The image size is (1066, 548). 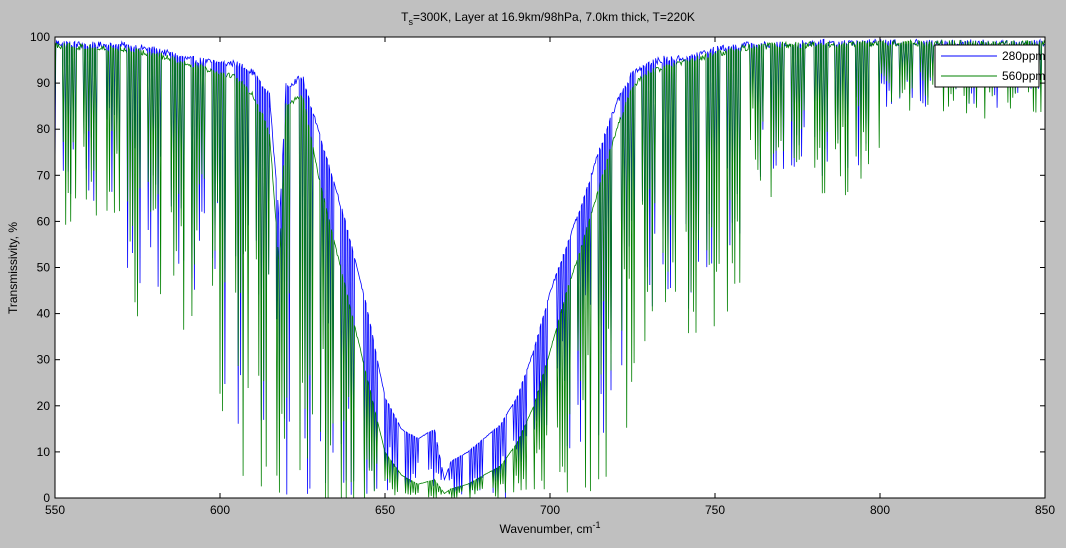 What do you see at coordinates (44, 268) in the screenshot?
I see `y-tick-label: 50` at bounding box center [44, 268].